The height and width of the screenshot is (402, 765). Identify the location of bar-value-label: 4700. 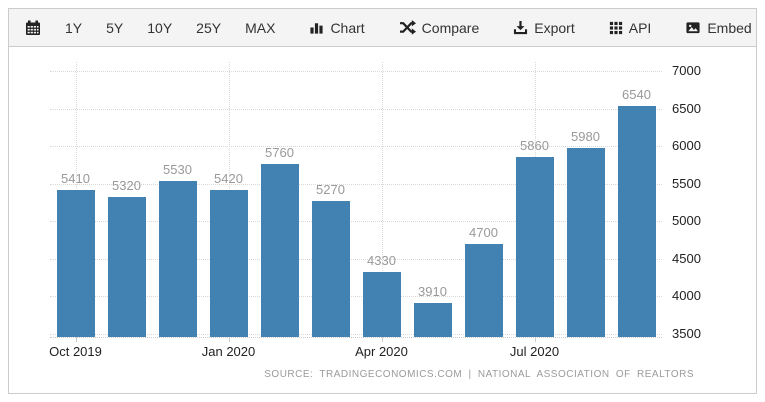
(483, 232).